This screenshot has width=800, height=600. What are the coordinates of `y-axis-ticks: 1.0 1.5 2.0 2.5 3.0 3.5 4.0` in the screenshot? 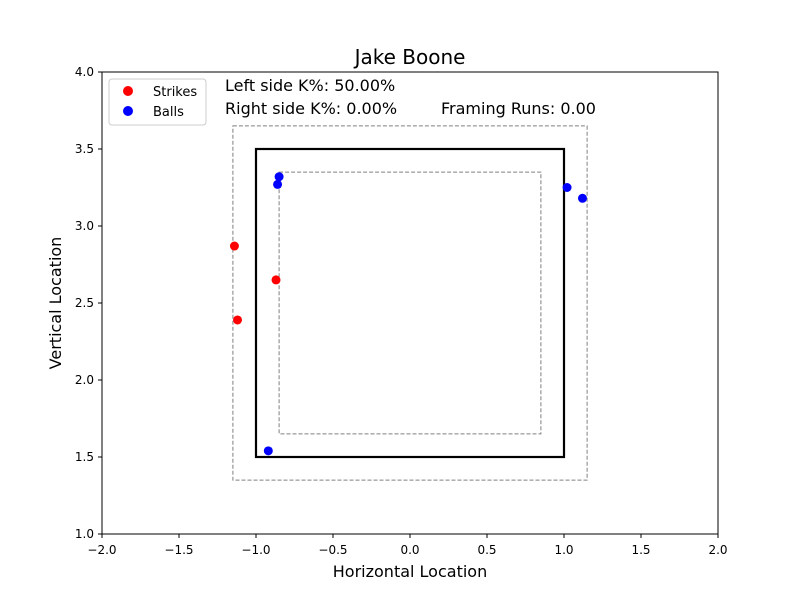 It's located at (88, 303).